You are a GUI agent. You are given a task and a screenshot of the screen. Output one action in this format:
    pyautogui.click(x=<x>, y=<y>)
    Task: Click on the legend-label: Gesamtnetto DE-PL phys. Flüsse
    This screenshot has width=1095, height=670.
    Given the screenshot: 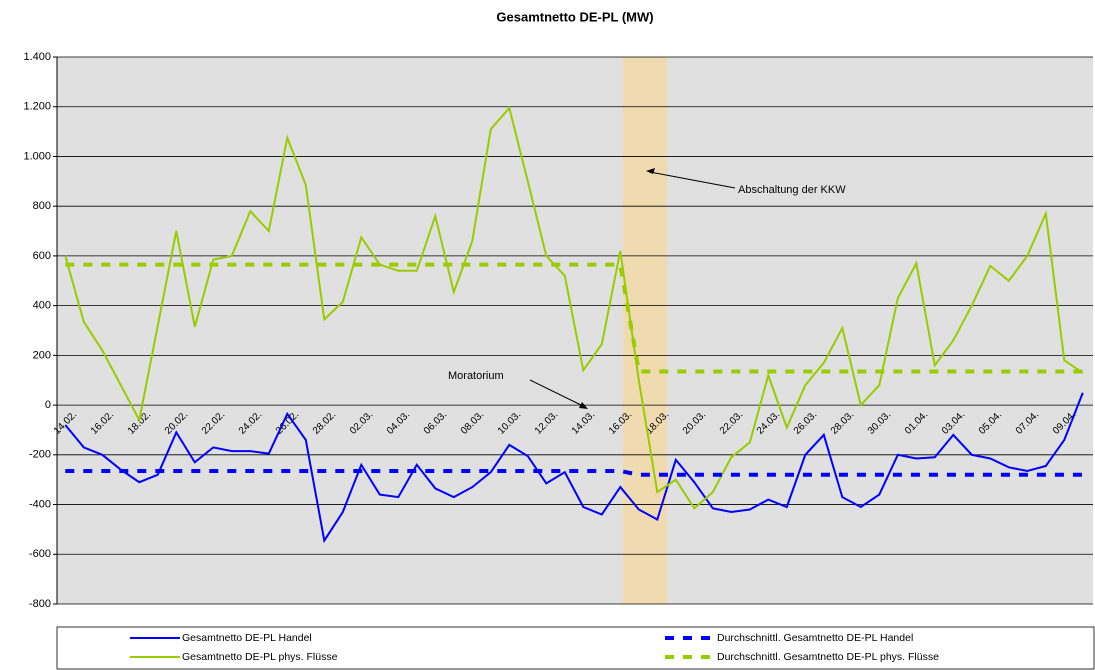 What is the action you would take?
    pyautogui.click(x=260, y=657)
    